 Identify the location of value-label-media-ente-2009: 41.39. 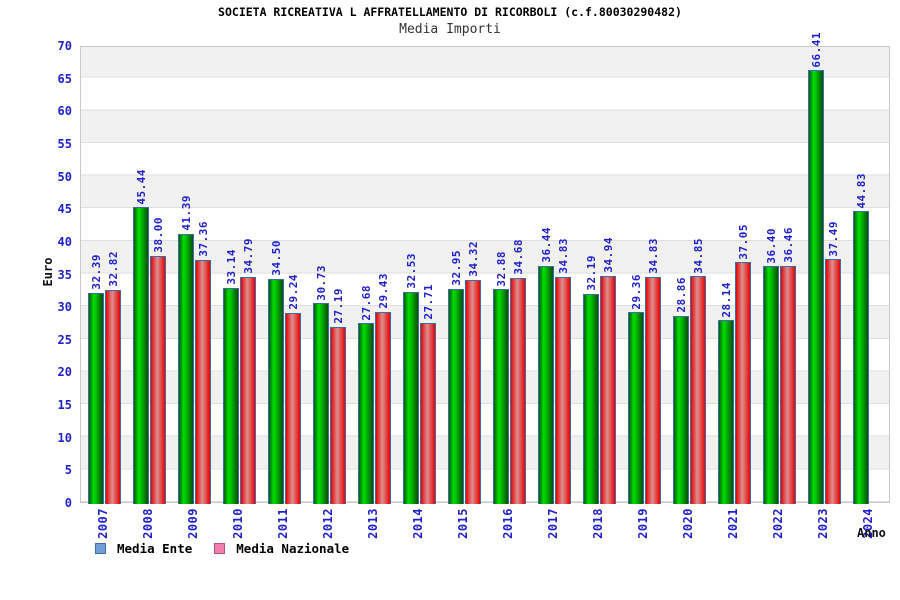
(186, 213).